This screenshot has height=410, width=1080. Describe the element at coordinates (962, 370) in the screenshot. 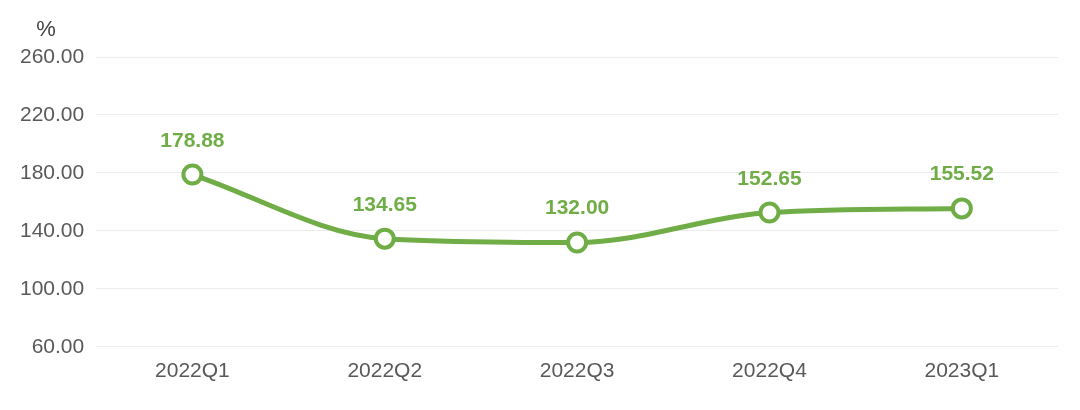

I see `x-tick-label: 2023Q1` at that location.